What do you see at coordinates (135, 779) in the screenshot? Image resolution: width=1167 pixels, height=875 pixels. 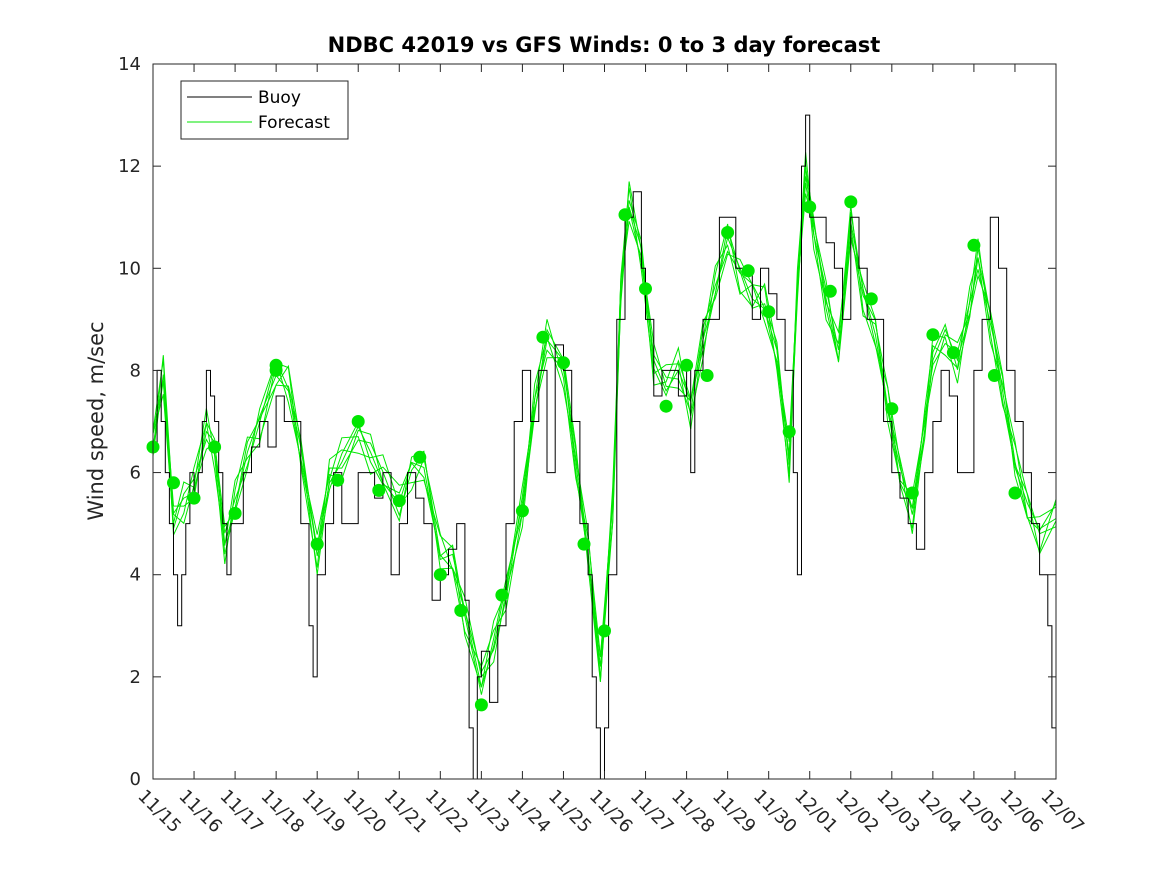 I see `y-tick-label: 0` at bounding box center [135, 779].